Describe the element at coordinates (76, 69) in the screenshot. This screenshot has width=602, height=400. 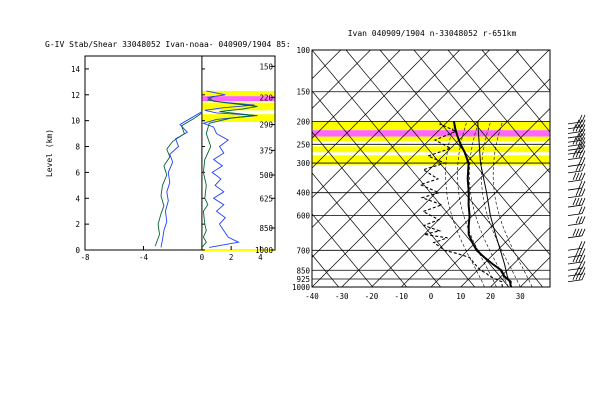
I see `y-tick-label: 14` at that location.